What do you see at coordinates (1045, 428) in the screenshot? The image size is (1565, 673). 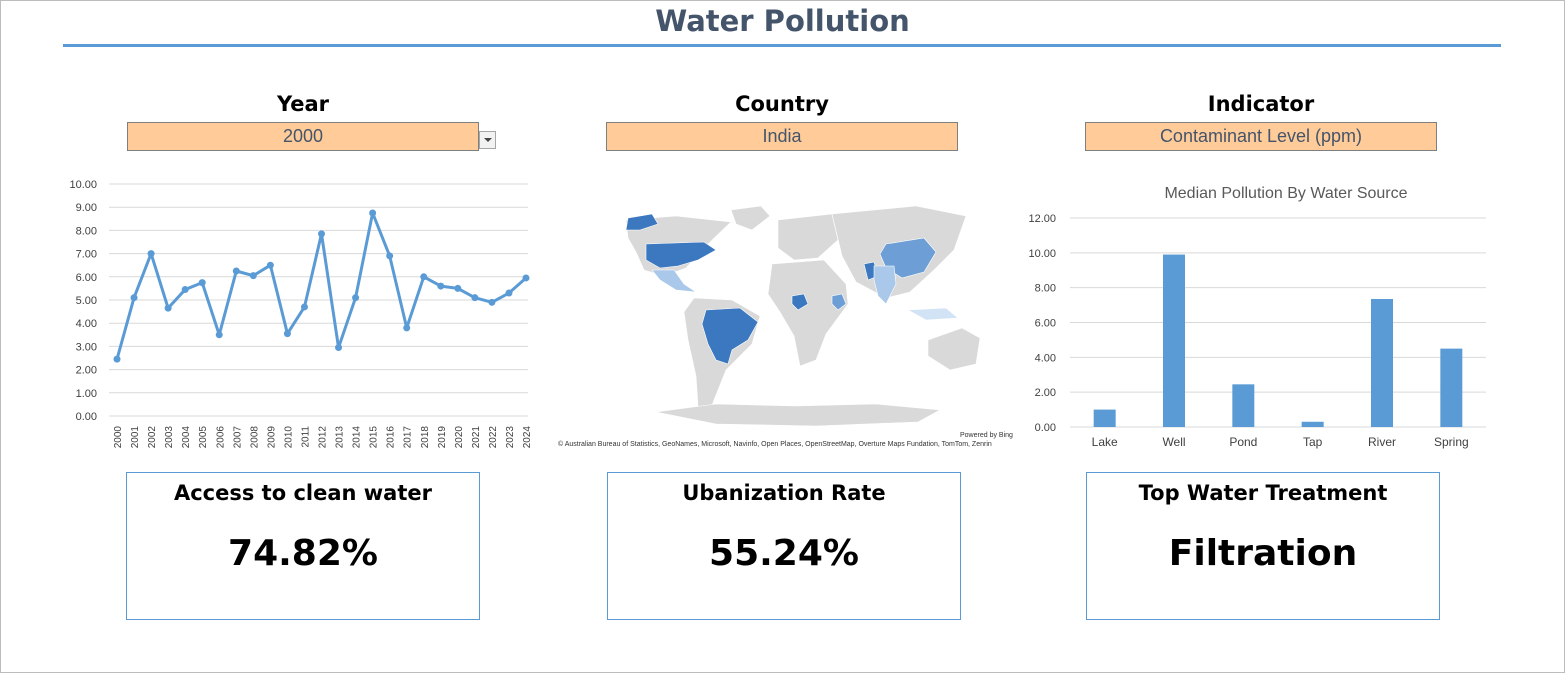 I see `bar-chart-y-tick: 0.00` at bounding box center [1045, 428].